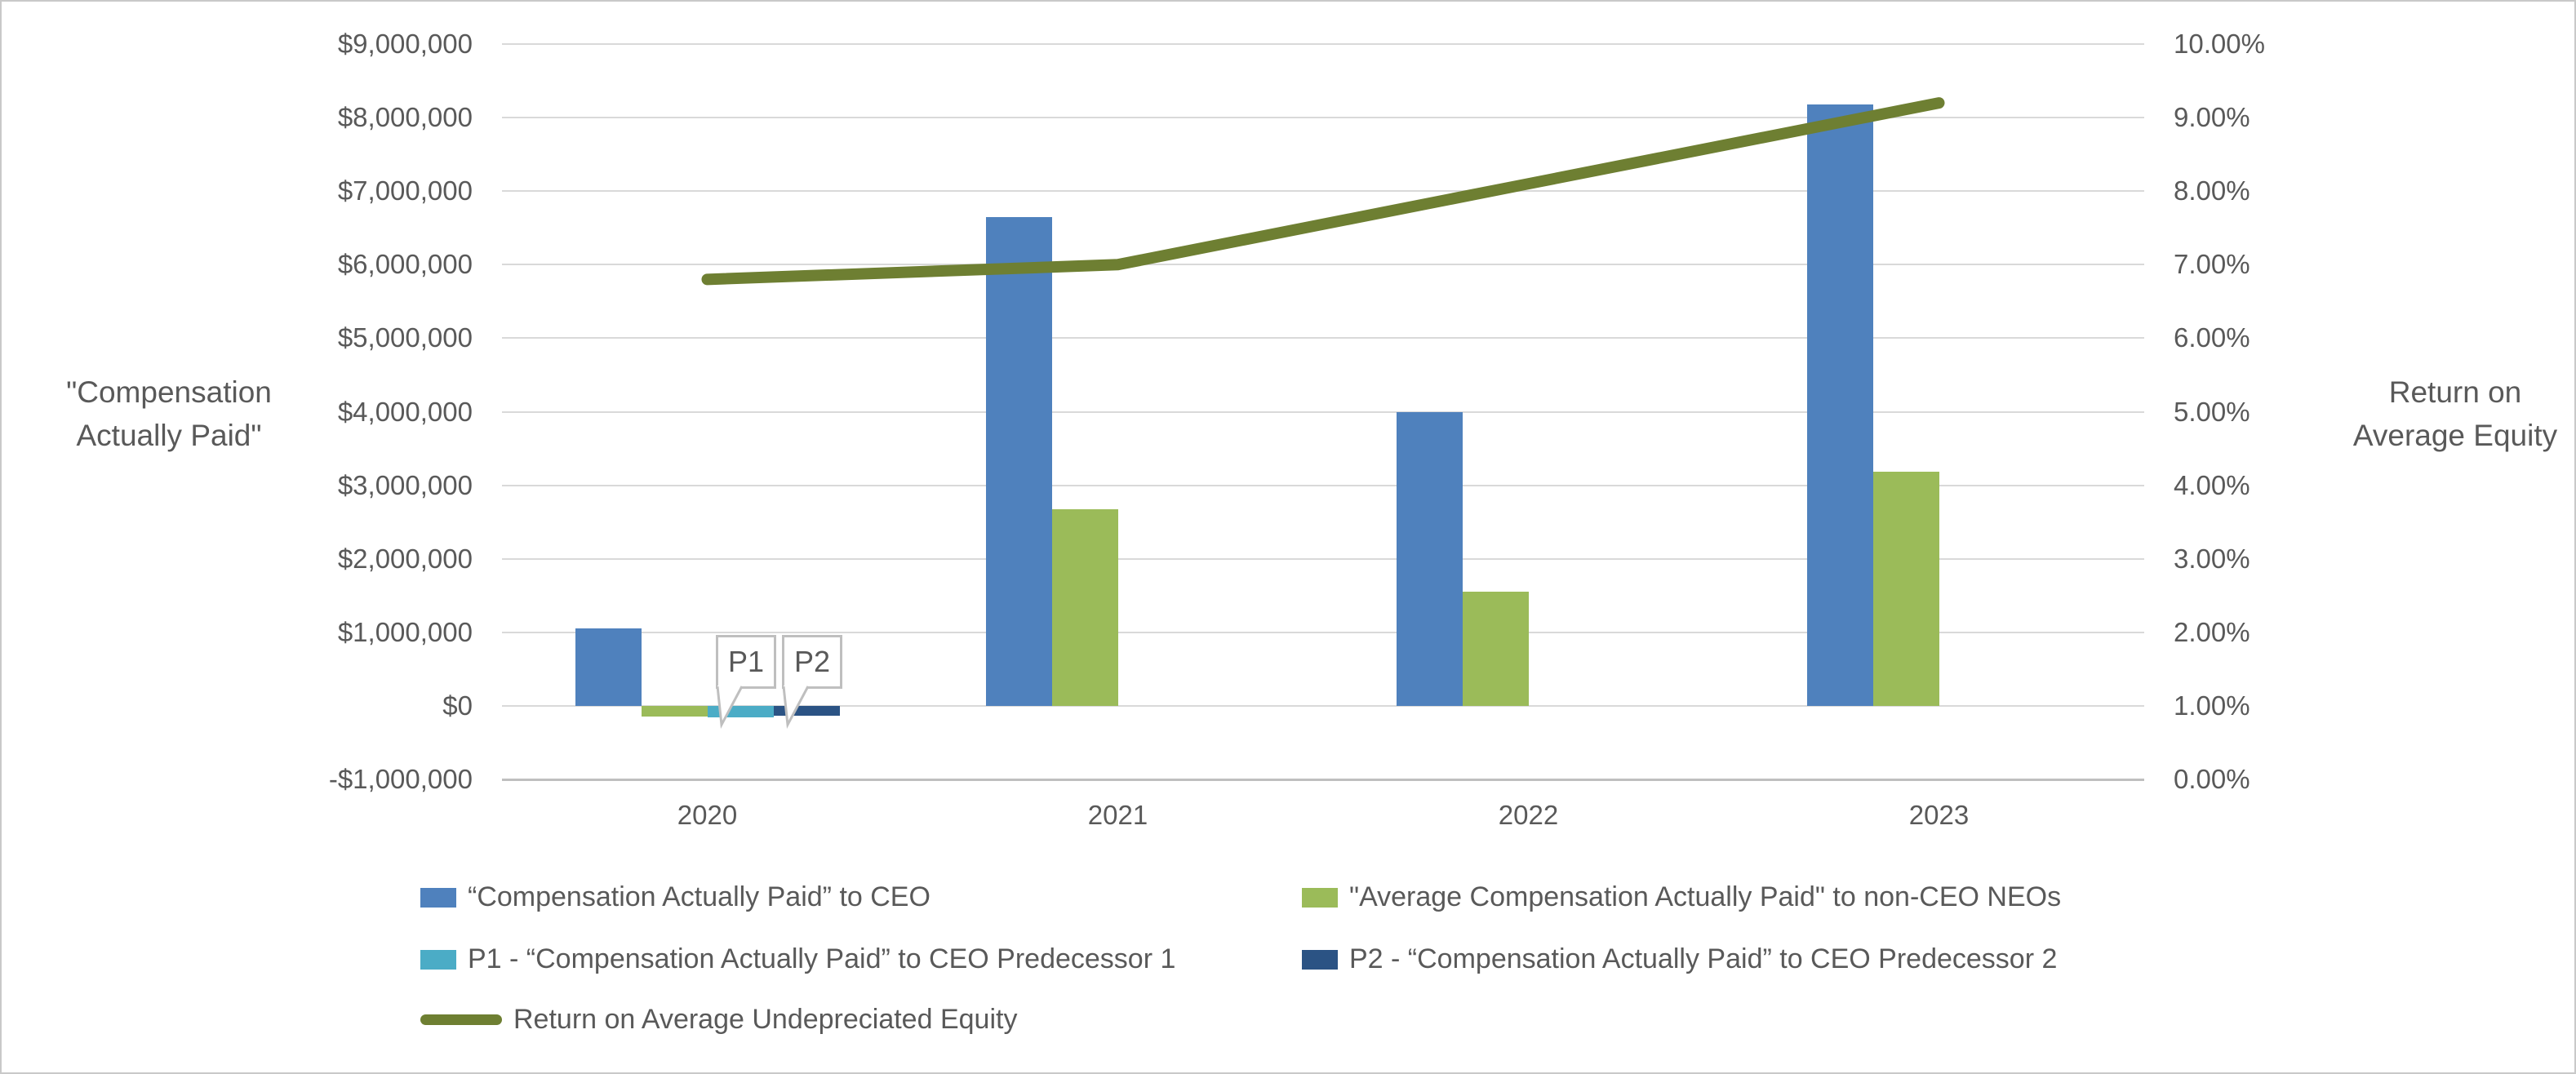 The image size is (2576, 1074). I want to click on right-axis-tick-label: 8.00%, so click(2212, 190).